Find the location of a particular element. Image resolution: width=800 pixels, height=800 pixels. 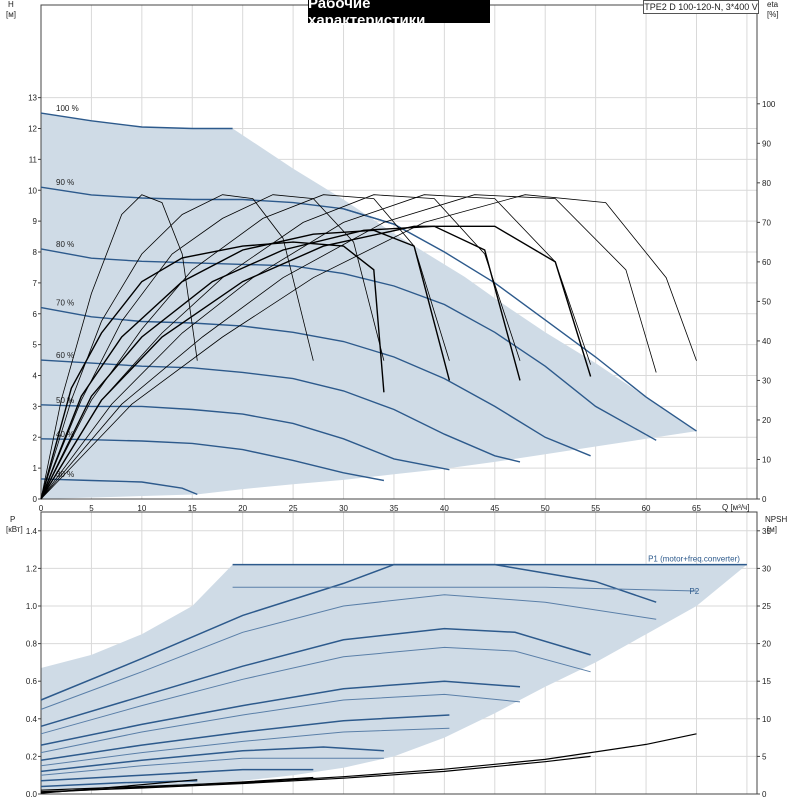

y2-tick-label: 15 is located at coordinates (766, 681).